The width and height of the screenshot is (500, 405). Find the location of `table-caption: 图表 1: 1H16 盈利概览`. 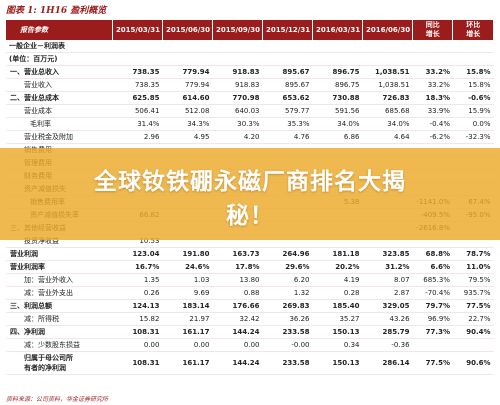

table-caption: 图表 1: 1H16 盈利概览 is located at coordinates (56, 11).